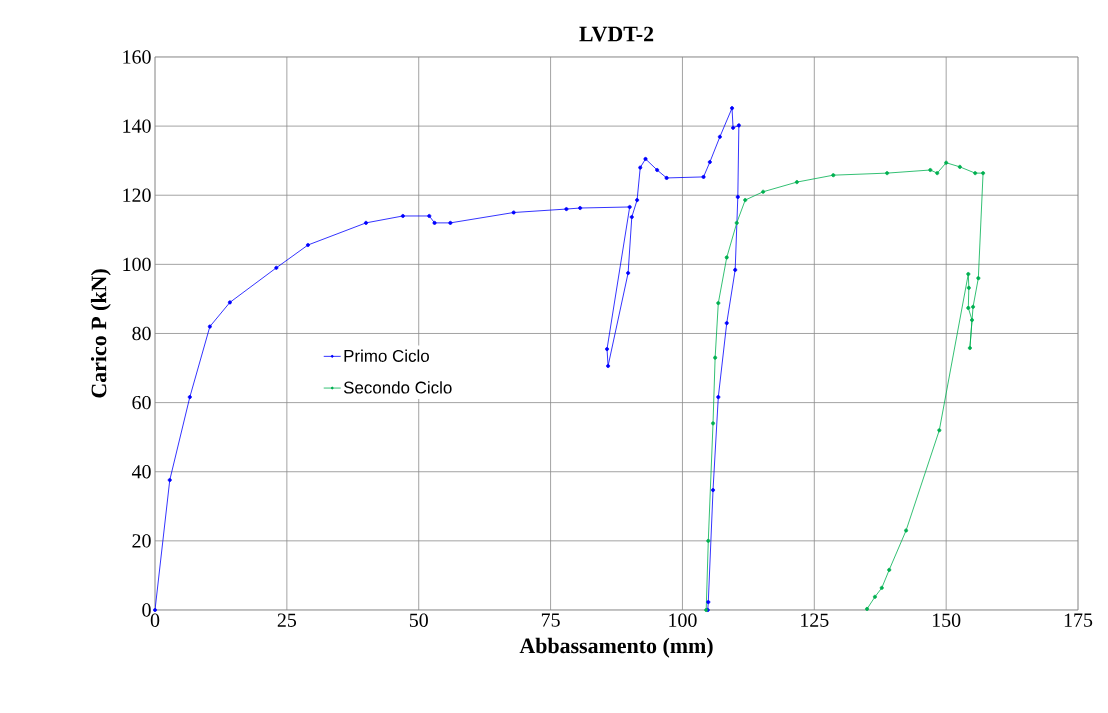  Describe the element at coordinates (616, 34) in the screenshot. I see `chart-title: LVDT-2` at that location.